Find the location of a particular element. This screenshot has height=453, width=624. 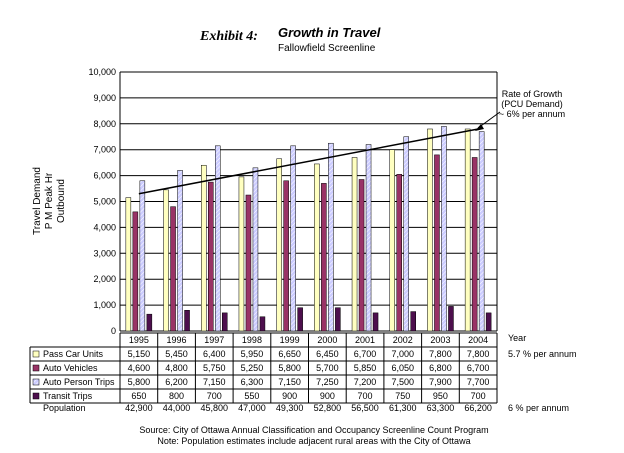

data-label: 750 is located at coordinates (402, 396).